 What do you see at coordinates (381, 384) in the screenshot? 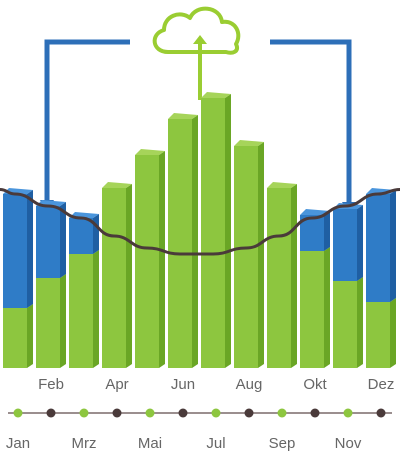
I see `month-label-dez: Dez` at bounding box center [381, 384].